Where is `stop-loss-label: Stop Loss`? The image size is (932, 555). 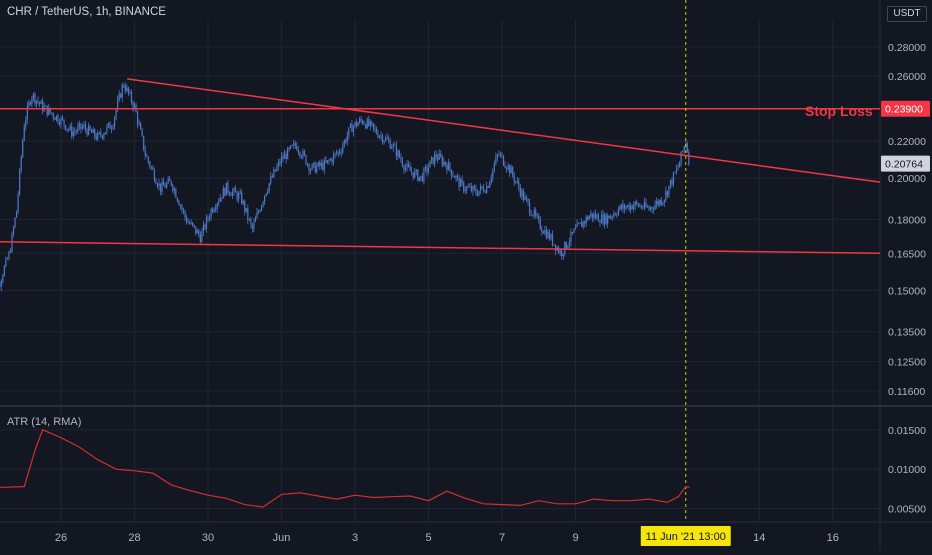 stop-loss-label: Stop Loss is located at coordinates (839, 111).